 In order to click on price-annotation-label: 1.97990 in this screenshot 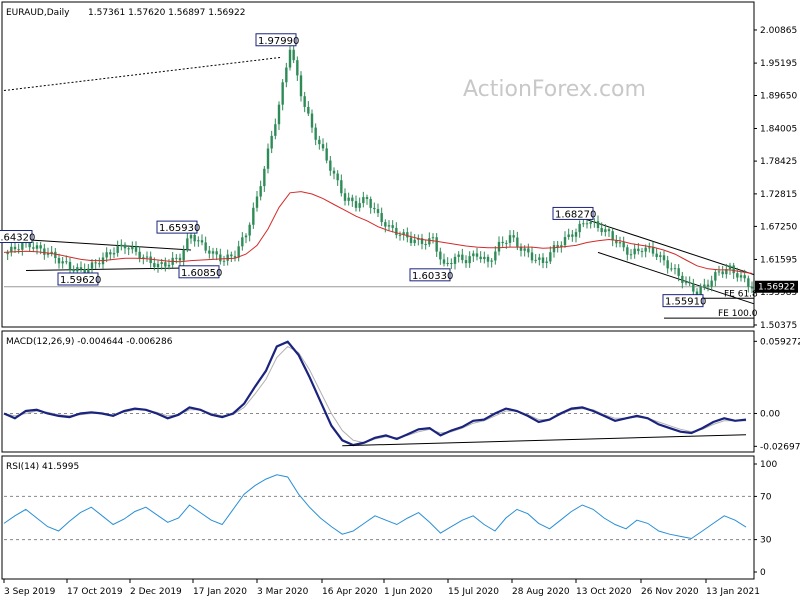, I will do `click(278, 41)`.